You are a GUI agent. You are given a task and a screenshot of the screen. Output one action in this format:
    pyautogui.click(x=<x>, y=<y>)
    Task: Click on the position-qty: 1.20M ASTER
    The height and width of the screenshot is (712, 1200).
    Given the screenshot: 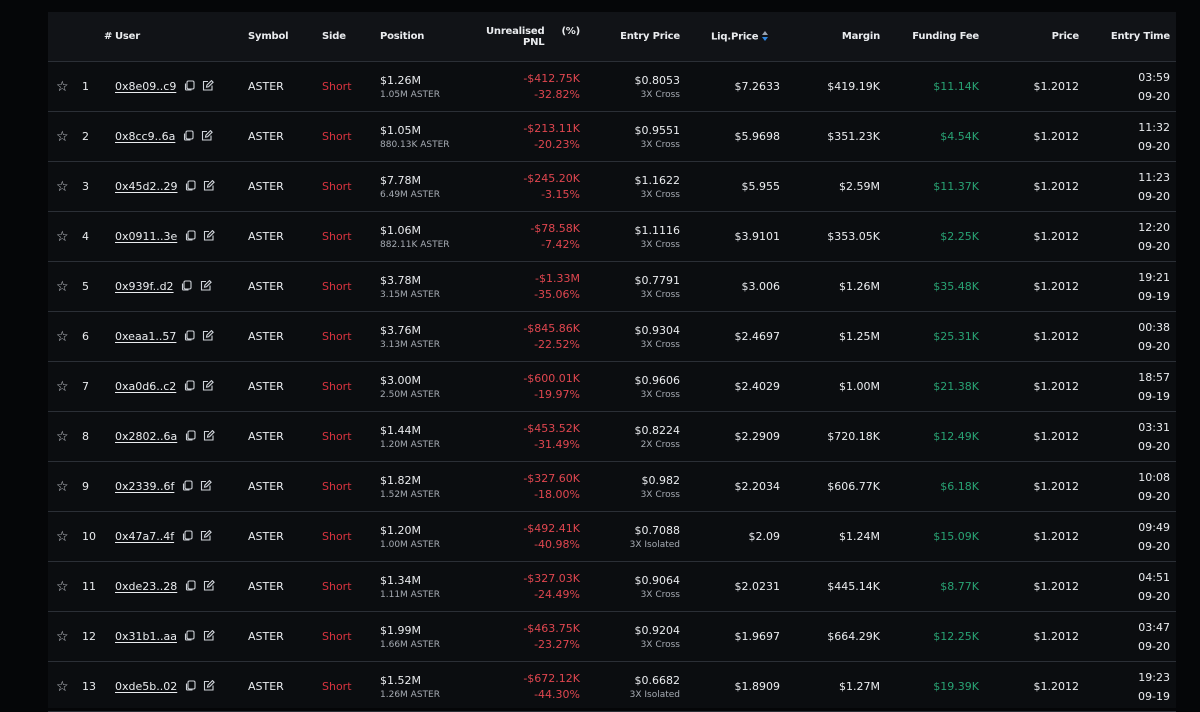 What is the action you would take?
    pyautogui.click(x=410, y=444)
    